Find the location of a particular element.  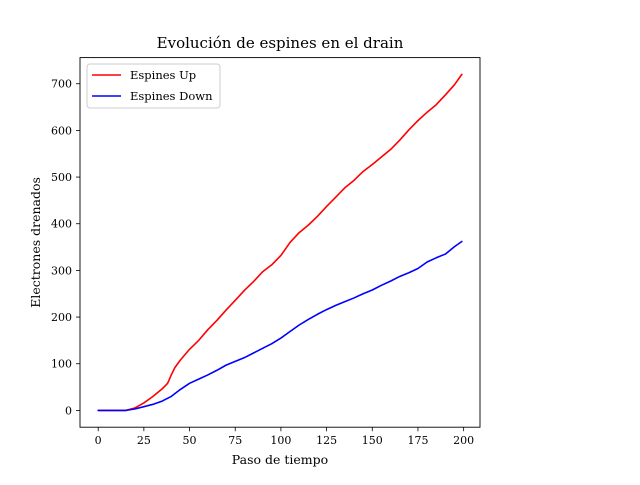

y-tick-label: 400 is located at coordinates (61, 224).